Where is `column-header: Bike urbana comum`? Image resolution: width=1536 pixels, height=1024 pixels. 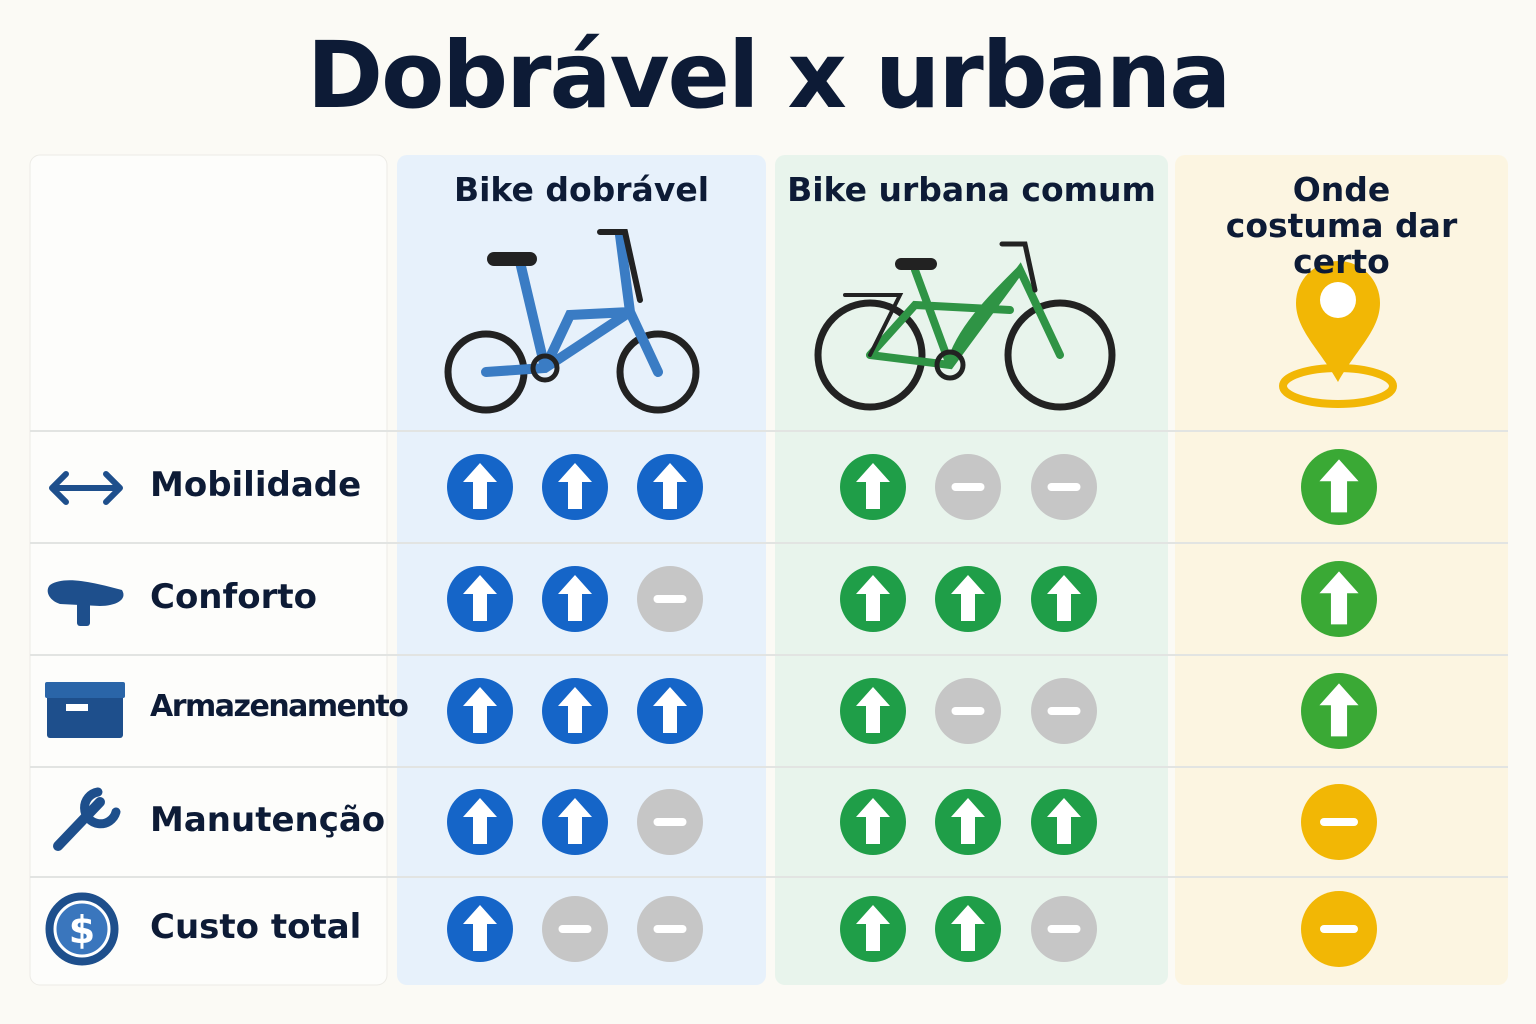
column-header: Bike urbana comum is located at coordinates (971, 189).